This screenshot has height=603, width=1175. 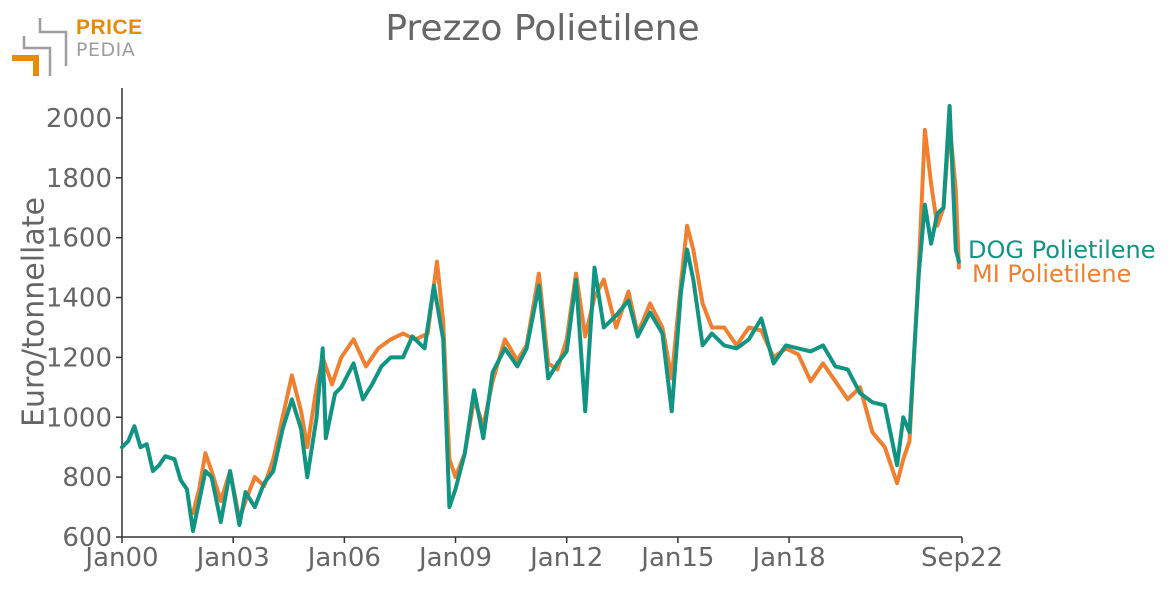 I want to click on x-tick-label: Jan09, so click(x=454, y=558).